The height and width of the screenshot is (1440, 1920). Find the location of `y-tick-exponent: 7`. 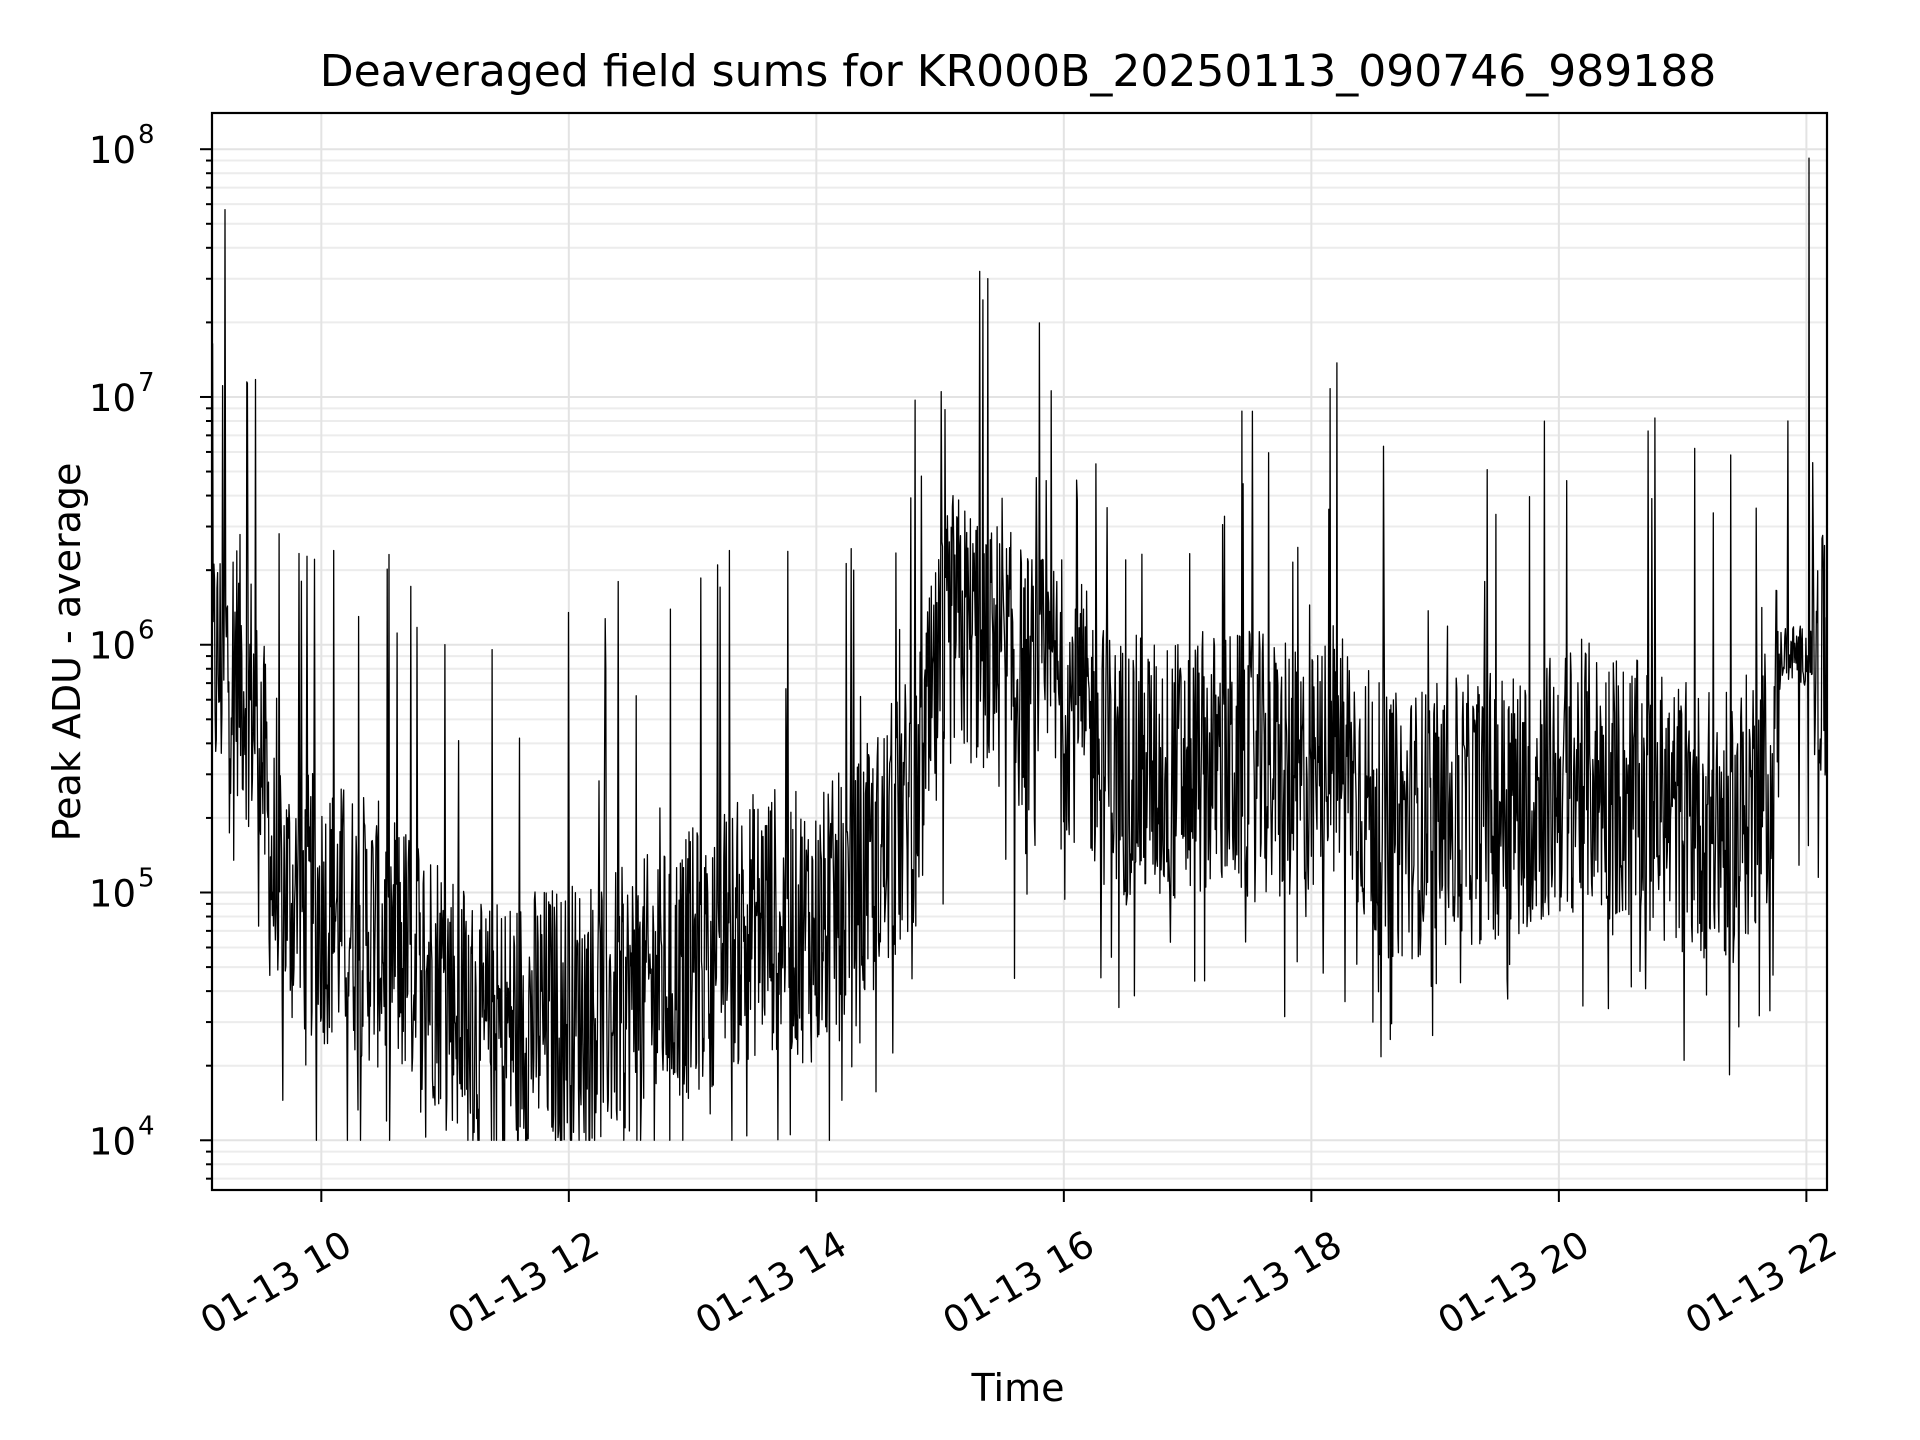

y-tick-exponent: 7 is located at coordinates (146, 383).